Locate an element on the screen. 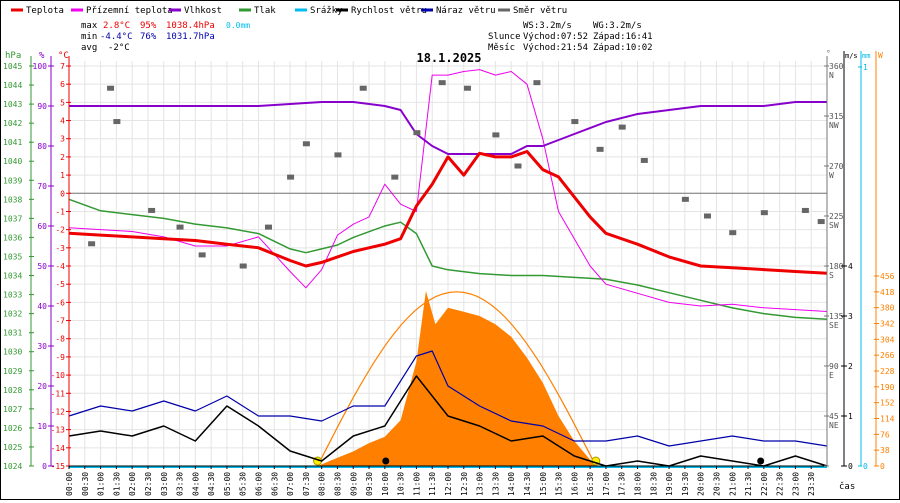 The height and width of the screenshot is (503, 900). hpa-tick-label: 1045 is located at coordinates (12, 66).